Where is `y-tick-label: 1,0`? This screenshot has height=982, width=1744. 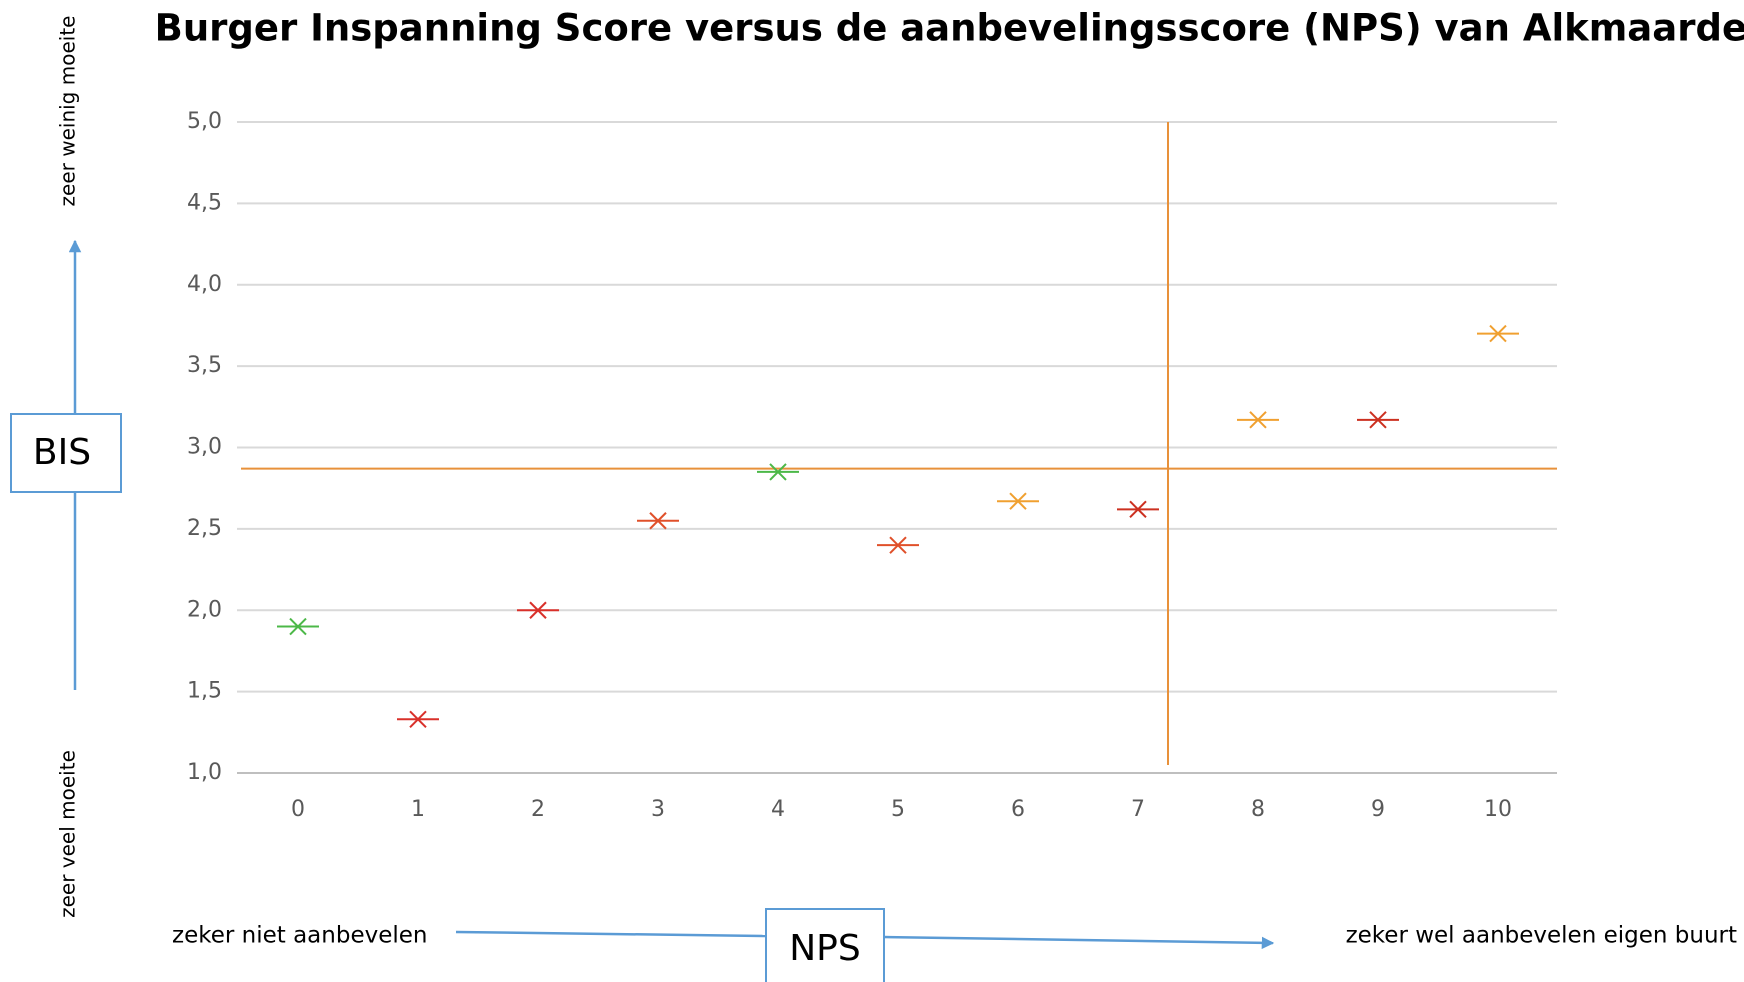
y-tick-label: 1,0 is located at coordinates (204, 772).